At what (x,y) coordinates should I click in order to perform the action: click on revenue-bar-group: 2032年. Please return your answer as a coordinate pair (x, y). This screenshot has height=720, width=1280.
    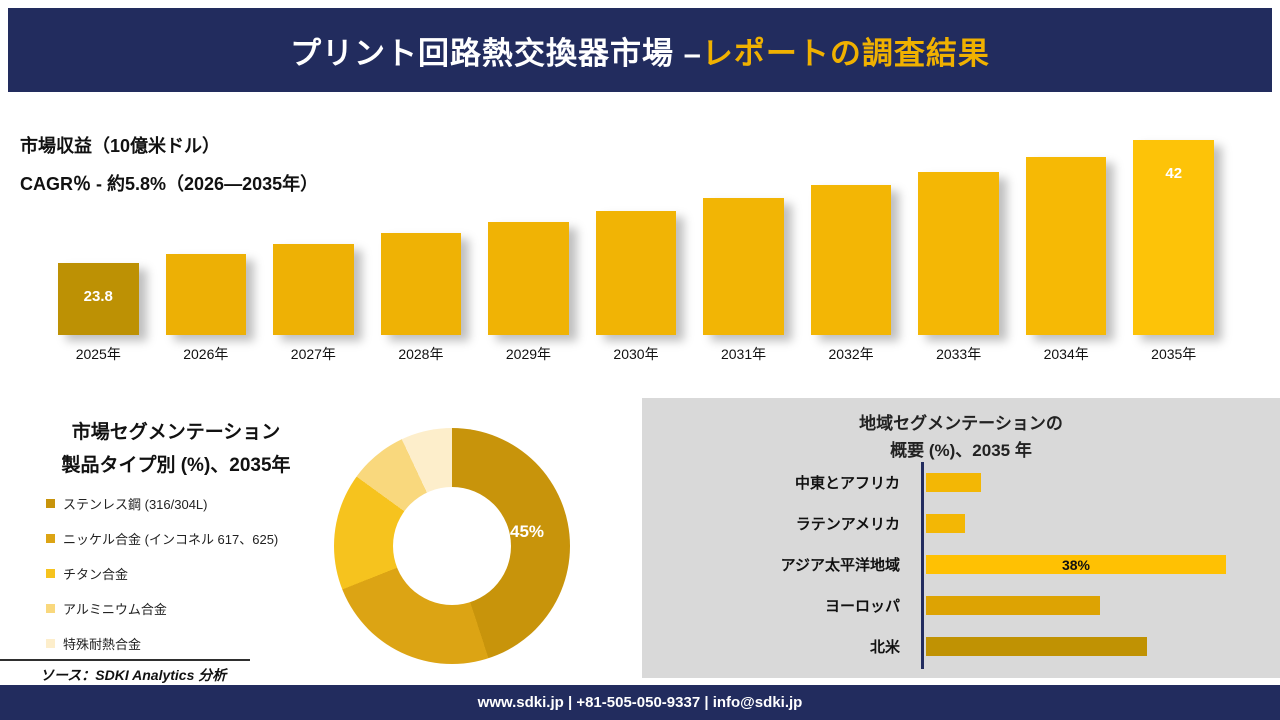
    Looking at the image, I should click on (851, 274).